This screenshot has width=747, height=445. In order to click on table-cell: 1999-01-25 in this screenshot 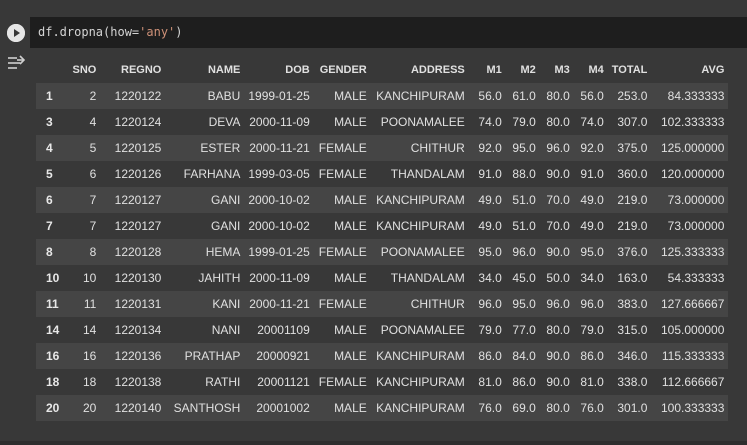, I will do `click(279, 96)`.